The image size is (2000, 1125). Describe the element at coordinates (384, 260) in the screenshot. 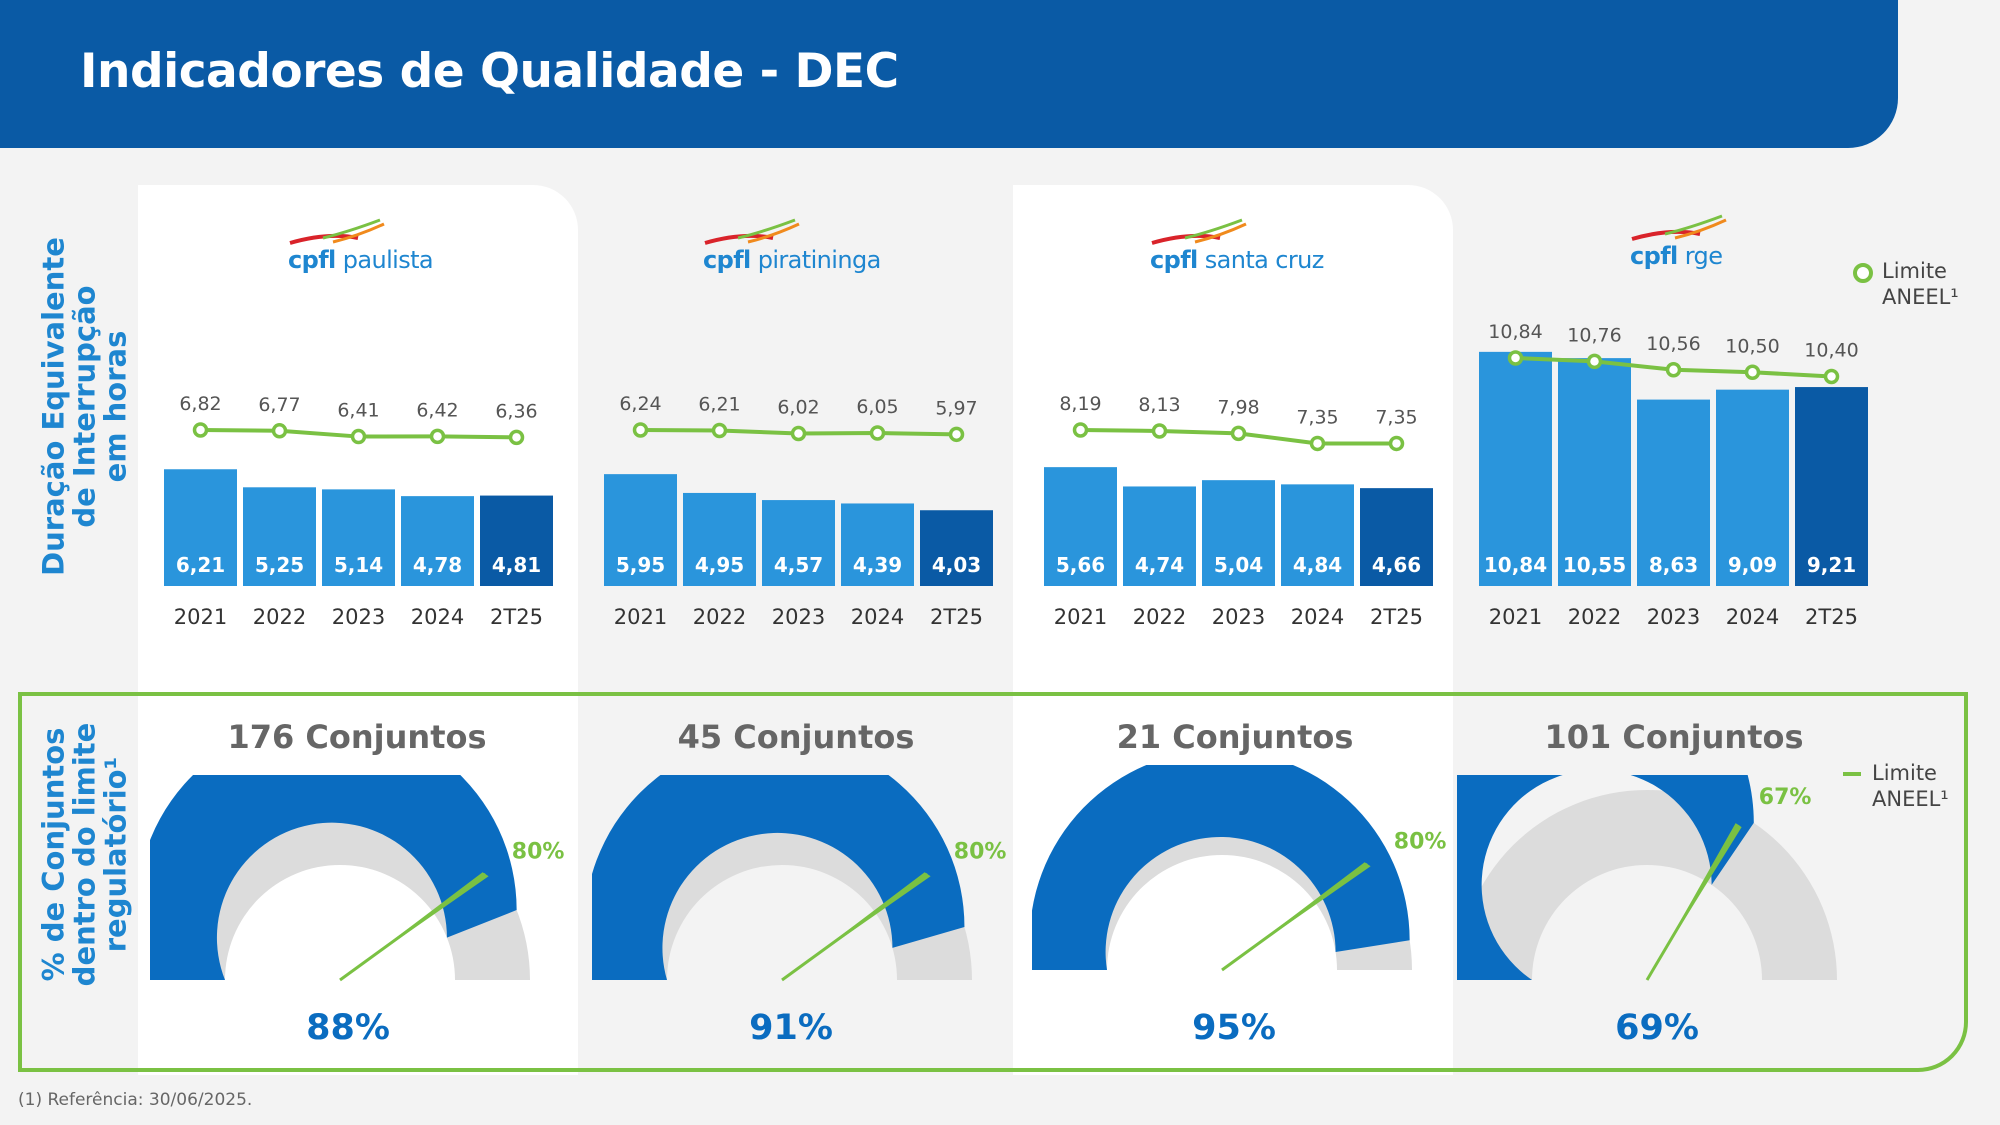

I see `logo-text: paulista` at that location.